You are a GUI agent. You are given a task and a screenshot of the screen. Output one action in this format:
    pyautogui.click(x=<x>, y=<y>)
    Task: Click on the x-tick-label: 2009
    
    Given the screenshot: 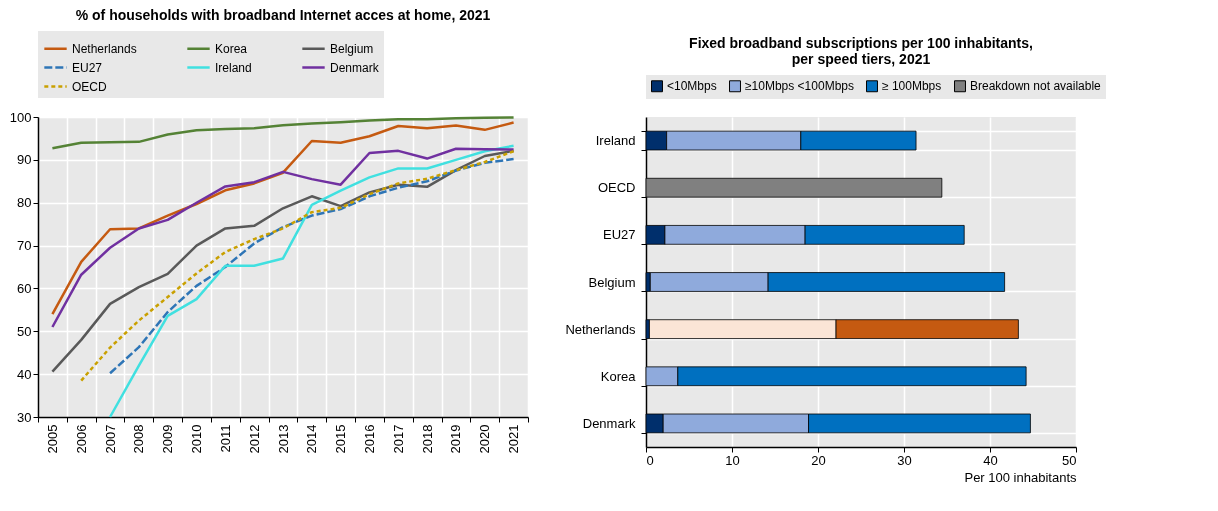 What is the action you would take?
    pyautogui.click(x=168, y=439)
    